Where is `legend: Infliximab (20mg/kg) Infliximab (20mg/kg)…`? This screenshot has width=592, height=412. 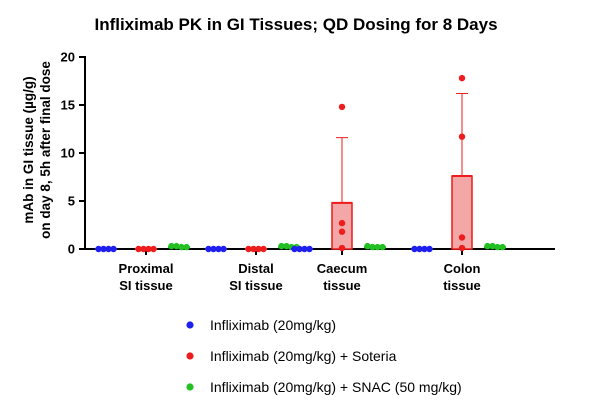
legend: Infliximab (20mg/kg) Infliximab (20mg/kg)… is located at coordinates (324, 356).